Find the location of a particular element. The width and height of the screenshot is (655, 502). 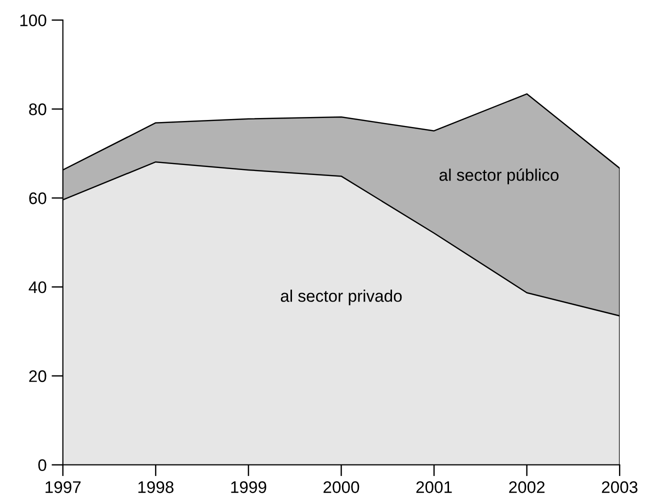

x-tick-label: 1997 is located at coordinates (63, 487).